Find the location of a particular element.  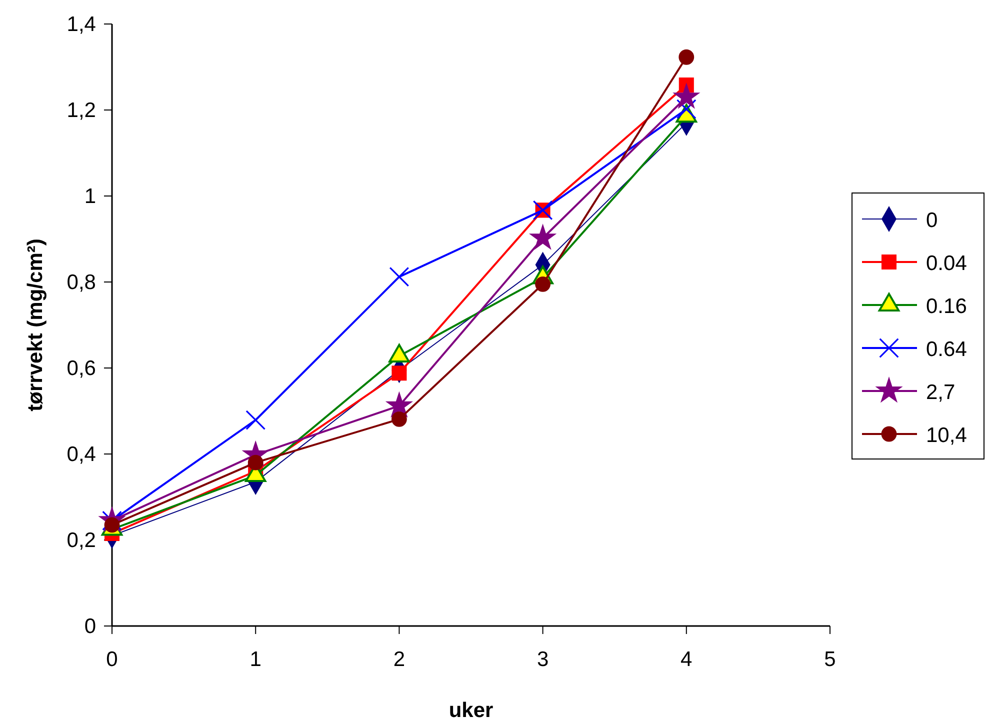

legend-label: 0.16 is located at coordinates (946, 306).